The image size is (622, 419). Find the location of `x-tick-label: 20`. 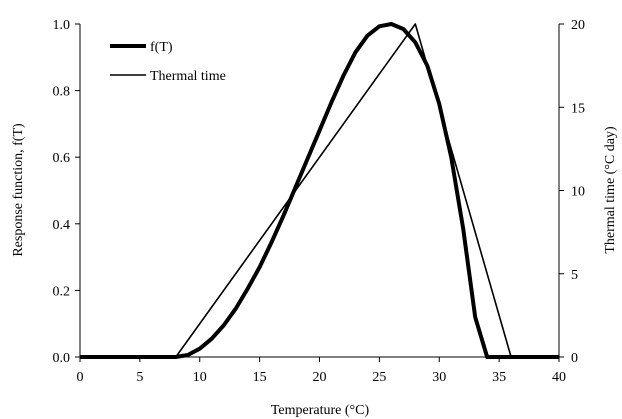

x-tick-label: 20 is located at coordinates (320, 377).